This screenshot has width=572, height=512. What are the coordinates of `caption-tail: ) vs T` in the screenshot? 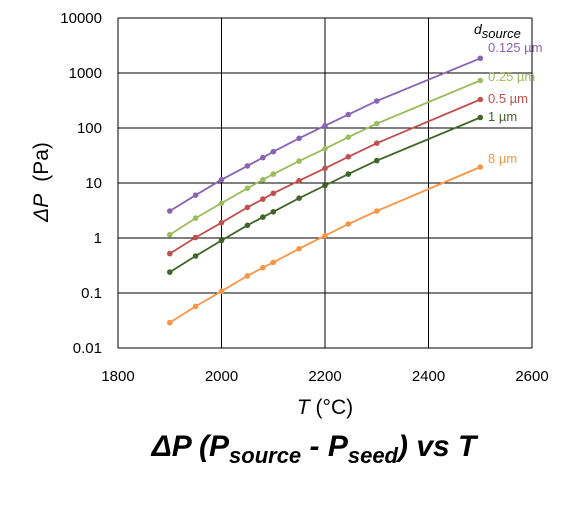 It's located at (437, 446).